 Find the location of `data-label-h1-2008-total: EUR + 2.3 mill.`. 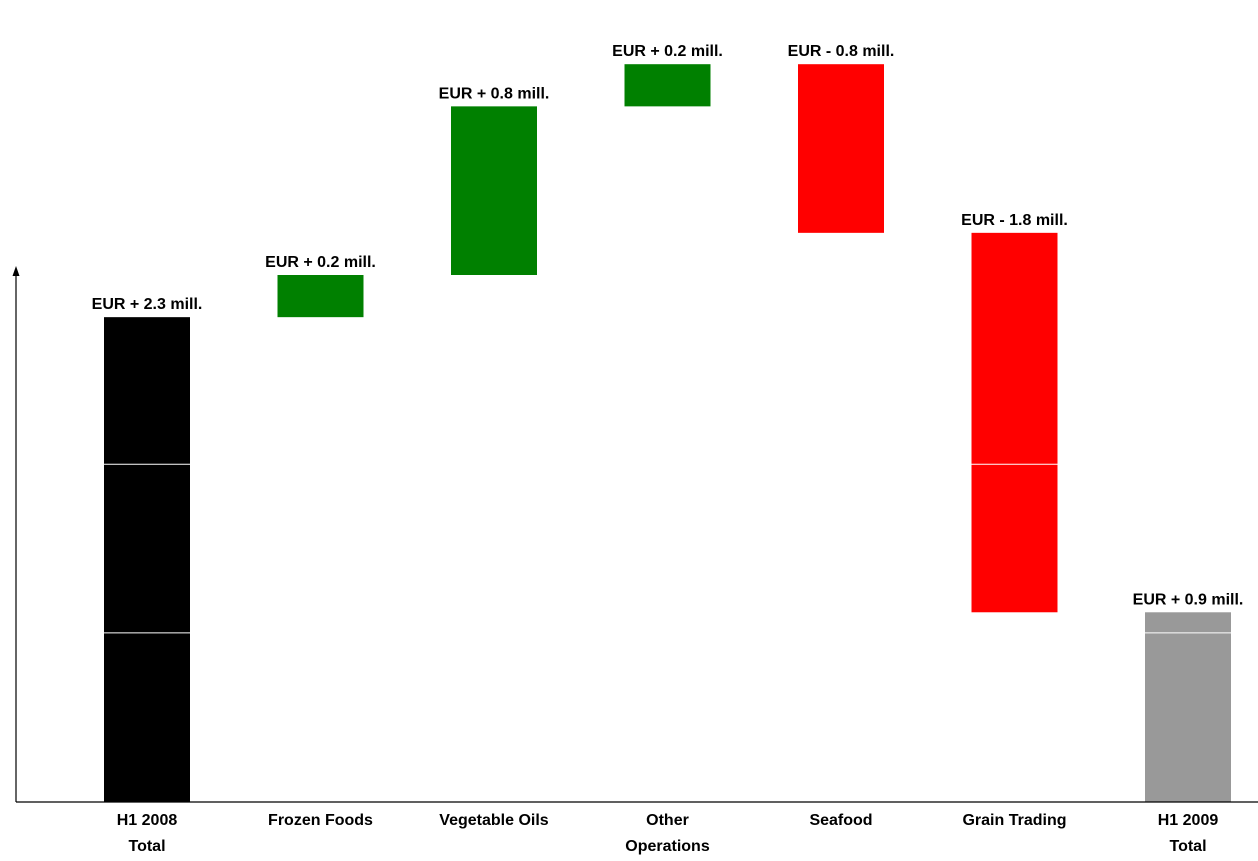

data-label-h1-2008-total: EUR + 2.3 mill. is located at coordinates (147, 304).